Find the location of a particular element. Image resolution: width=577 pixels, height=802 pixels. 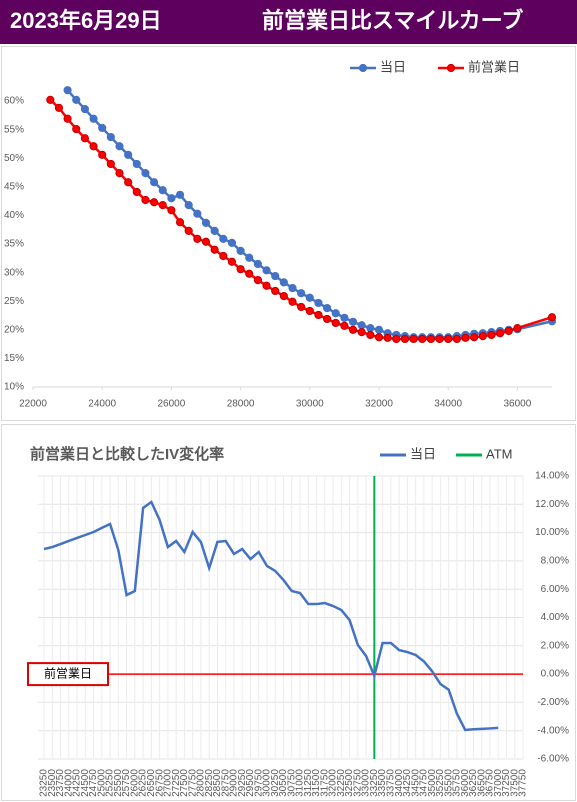

x-tick-label: 26500 is located at coordinates (151, 783).